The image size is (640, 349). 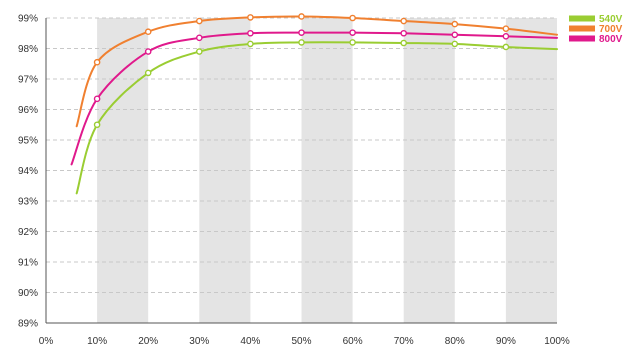 What do you see at coordinates (28, 202) in the screenshot?
I see `y-tick-label: 93%` at bounding box center [28, 202].